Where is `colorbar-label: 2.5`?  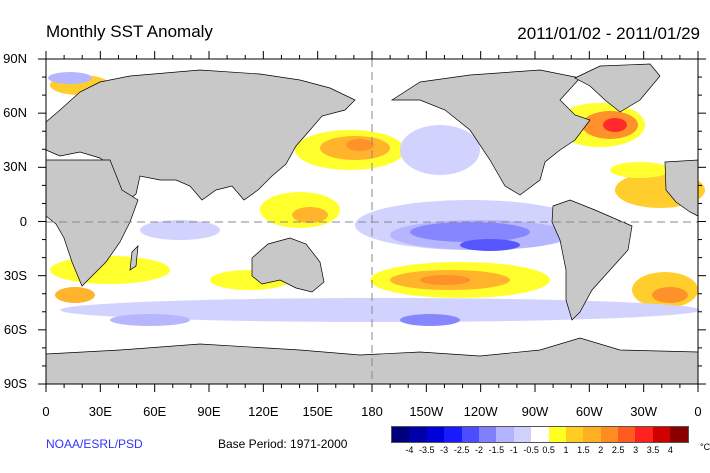 colorbar-label: 2.5 is located at coordinates (618, 450).